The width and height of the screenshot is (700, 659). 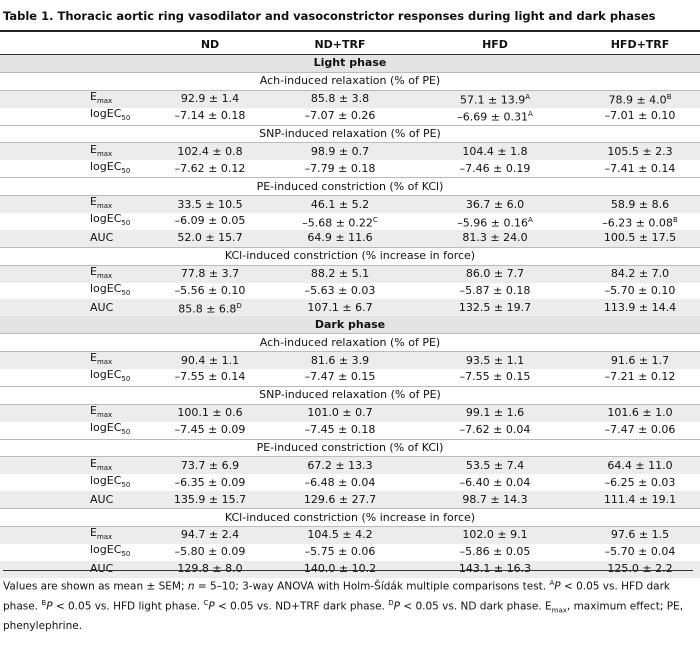 What do you see at coordinates (210, 151) in the screenshot?
I see `value-cell: 102.4 ± 0.8` at bounding box center [210, 151].